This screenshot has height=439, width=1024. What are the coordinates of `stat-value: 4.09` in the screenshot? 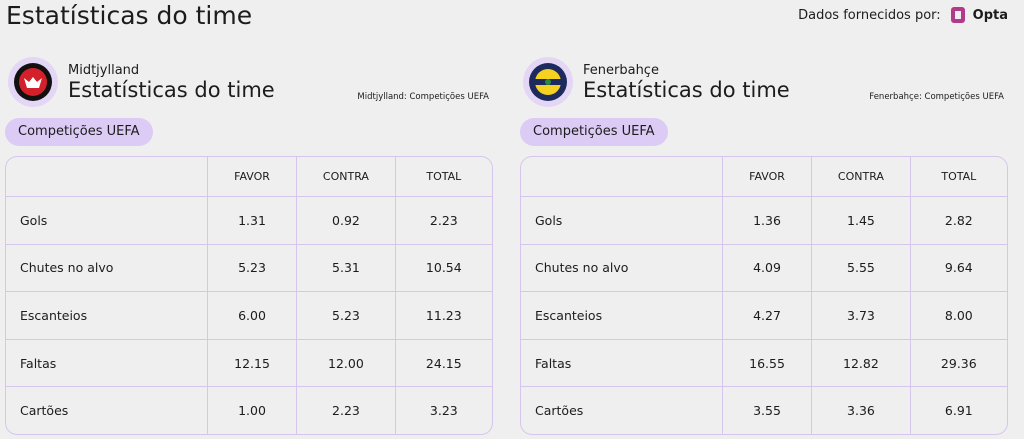 It's located at (766, 268).